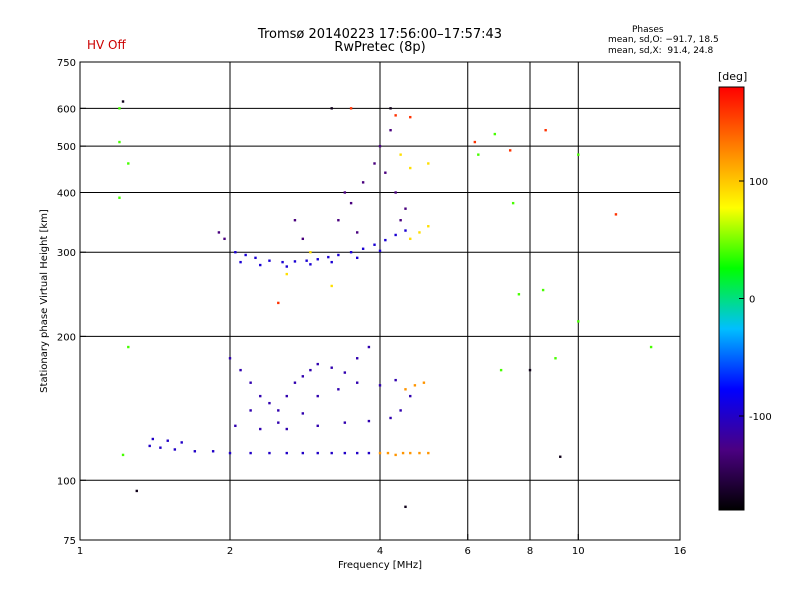  Describe the element at coordinates (66, 193) in the screenshot. I see `y-tick-label: 400` at that location.